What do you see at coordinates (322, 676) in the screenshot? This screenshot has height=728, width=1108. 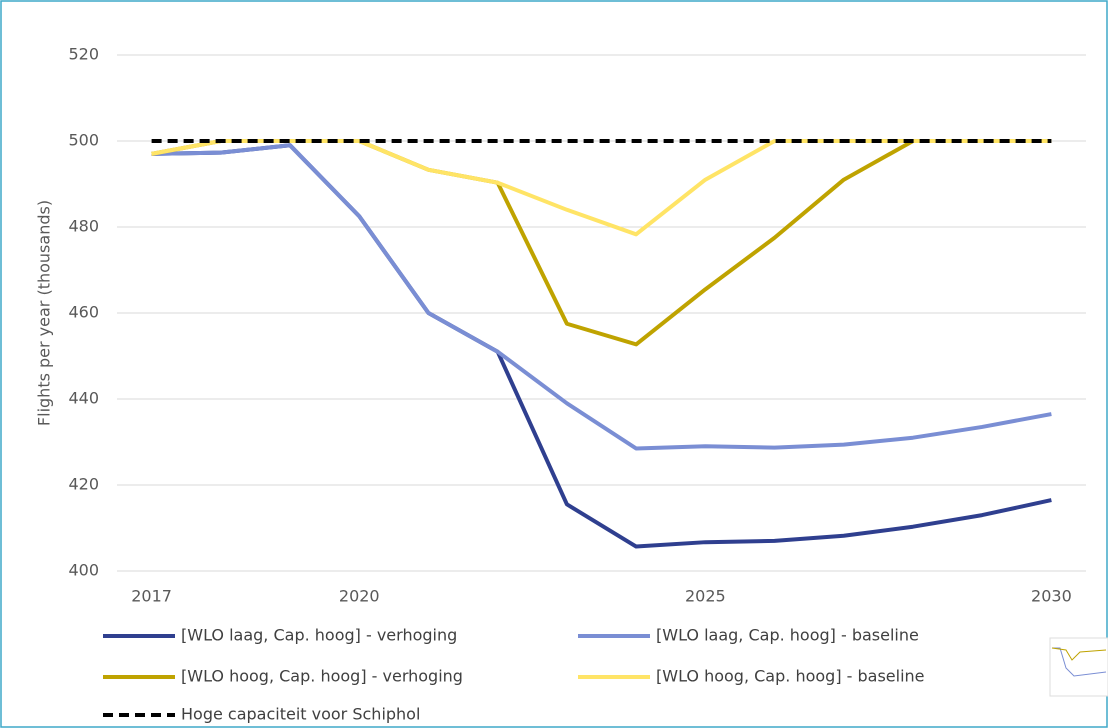 I see `legend-label: [WLO hoog, Cap. hoog] - verhoging` at bounding box center [322, 676].